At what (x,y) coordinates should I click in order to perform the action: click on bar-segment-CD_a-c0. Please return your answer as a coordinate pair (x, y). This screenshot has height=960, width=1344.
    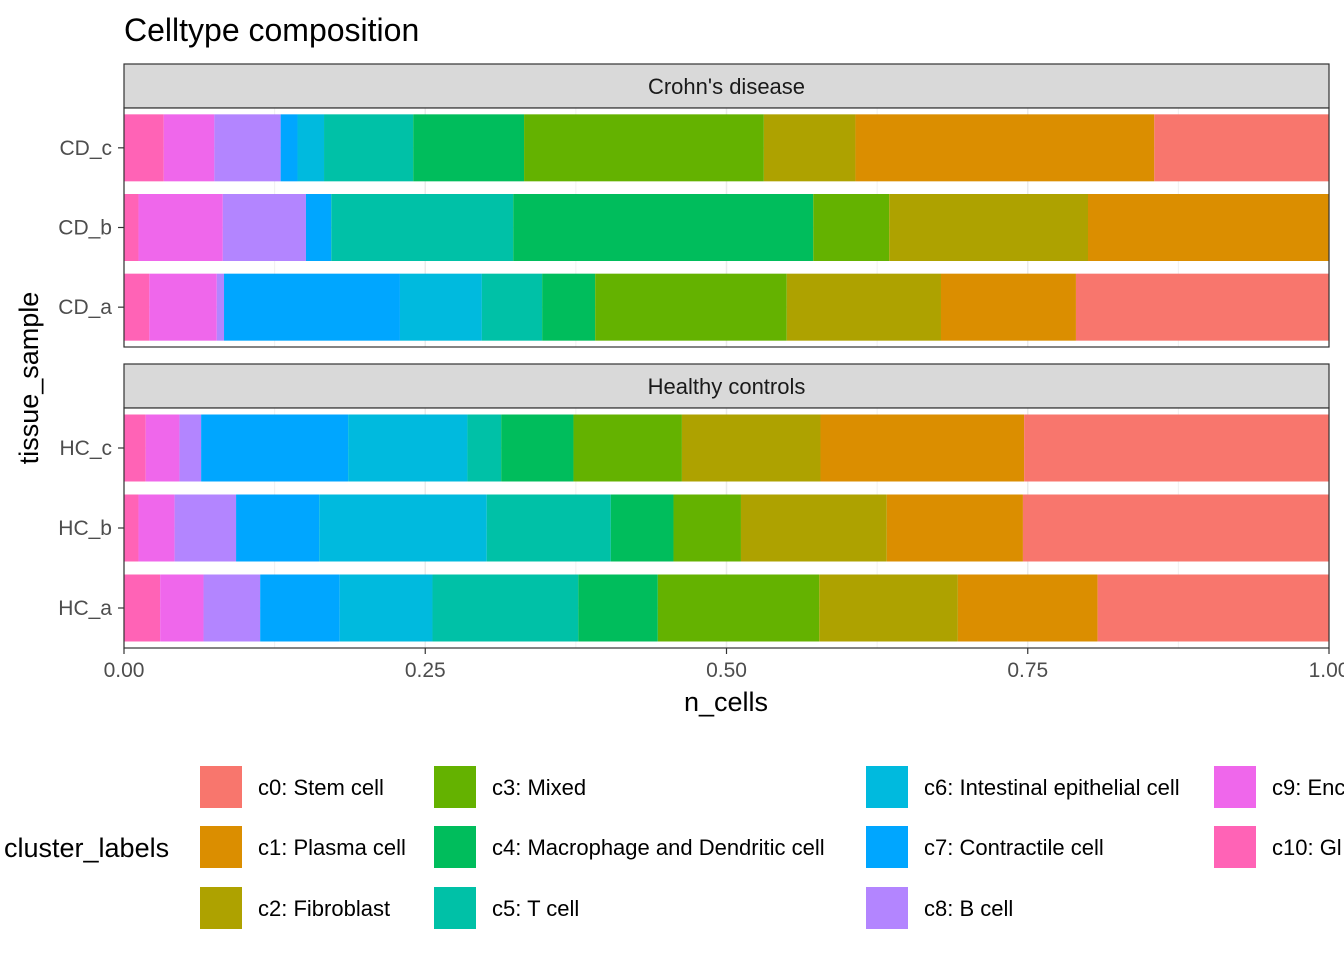
    Looking at the image, I should click on (1202, 307).